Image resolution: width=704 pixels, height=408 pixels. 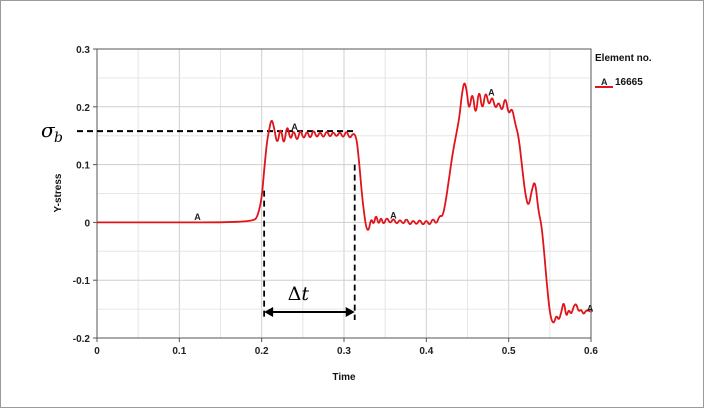 What do you see at coordinates (58, 138) in the screenshot?
I see `sigma-b-subscript: b` at bounding box center [58, 138].